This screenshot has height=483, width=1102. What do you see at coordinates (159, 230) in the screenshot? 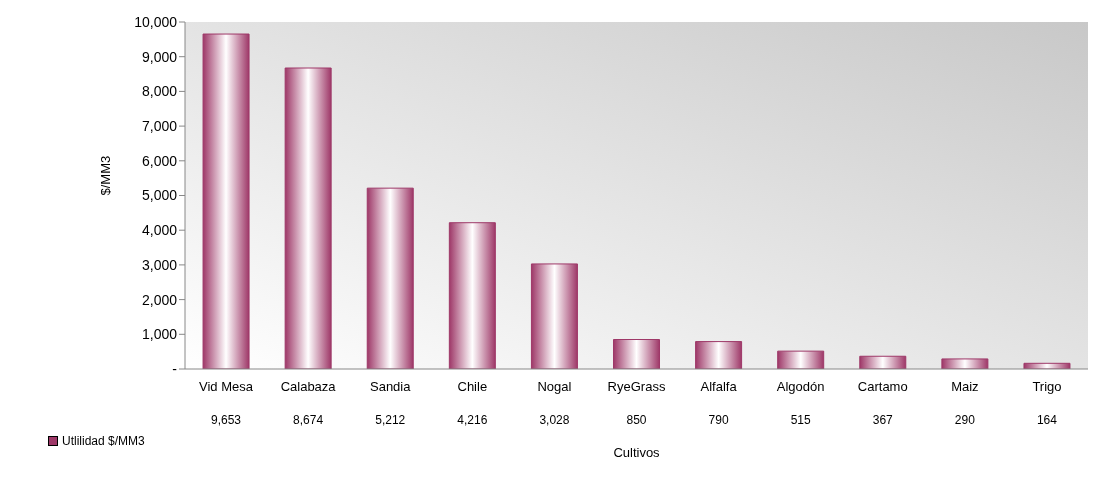
I see `y-tick-label: 4,000` at bounding box center [159, 230].